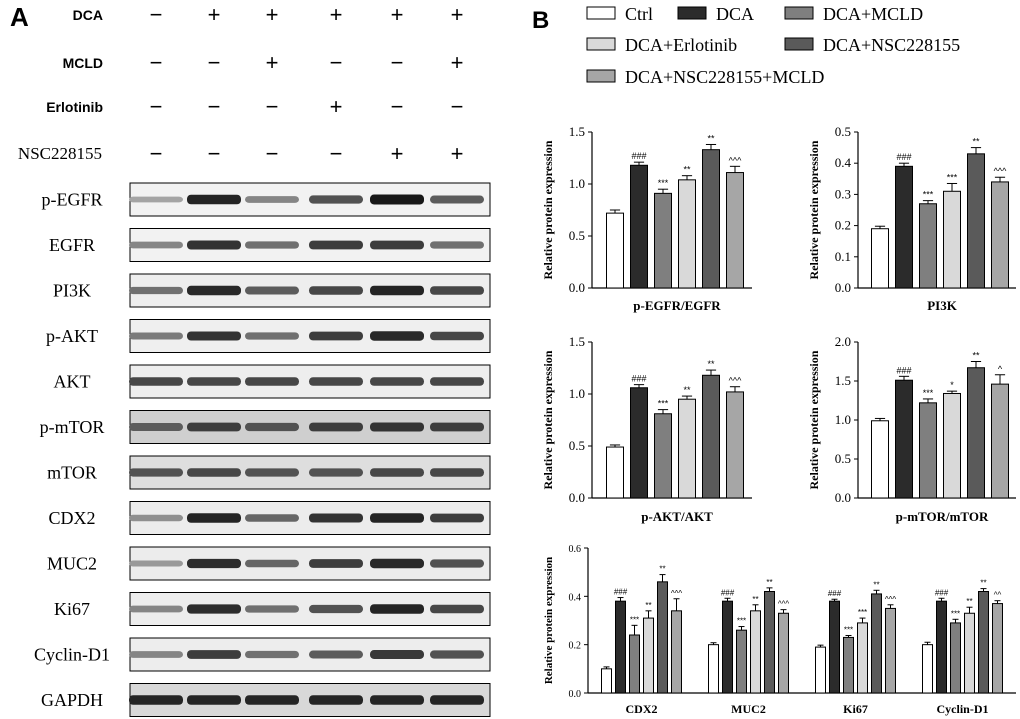 Image resolution: width=1020 pixels, height=719 pixels. I want to click on y-tick-label: 0.6, so click(575, 549).